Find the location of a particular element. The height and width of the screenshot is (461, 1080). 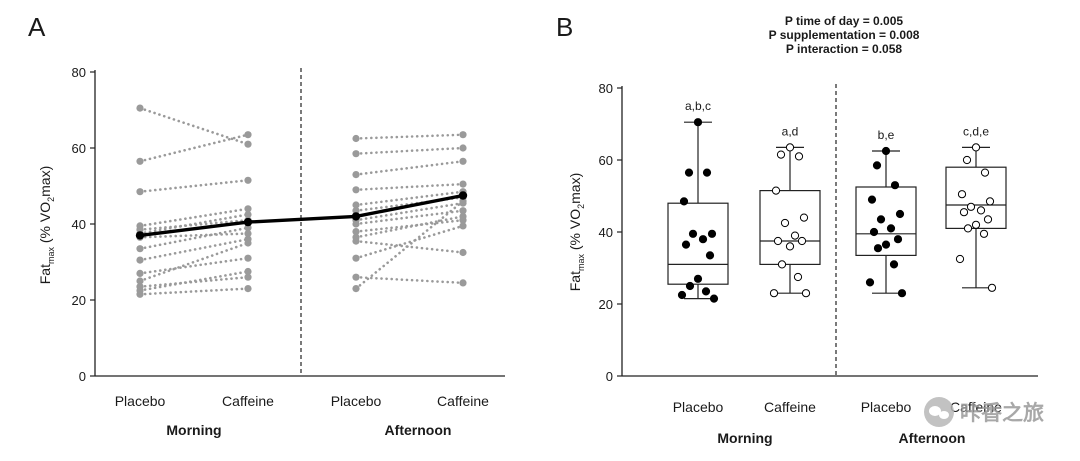

mean-line is located at coordinates (301, 215).